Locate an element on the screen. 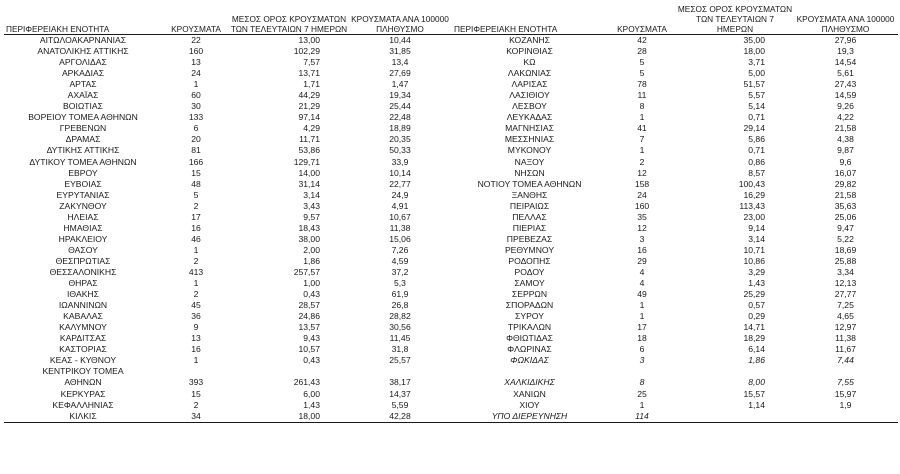 Image resolution: width=900 pixels, height=474 pixels. region-name-cell is located at coordinates (529, 371).